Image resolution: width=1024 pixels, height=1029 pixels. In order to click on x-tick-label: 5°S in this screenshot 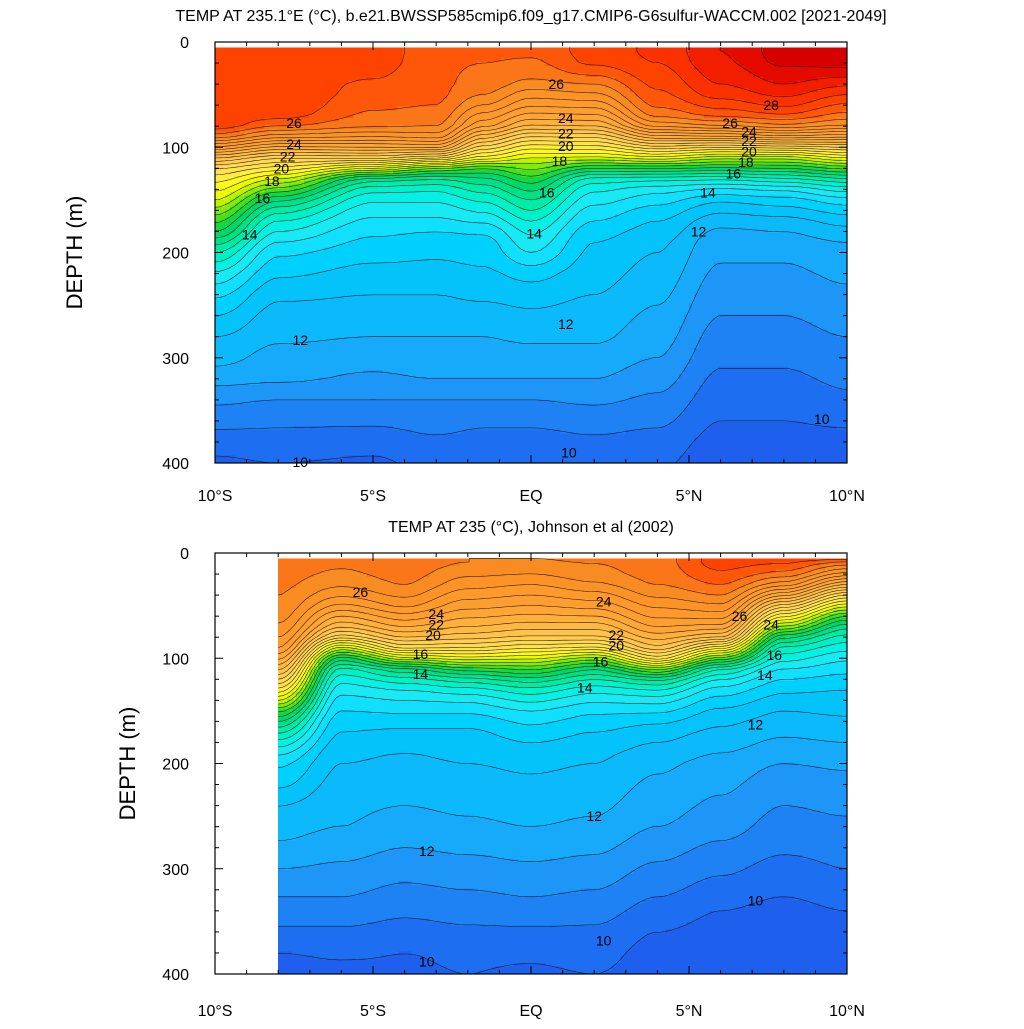, I will do `click(373, 1011)`.